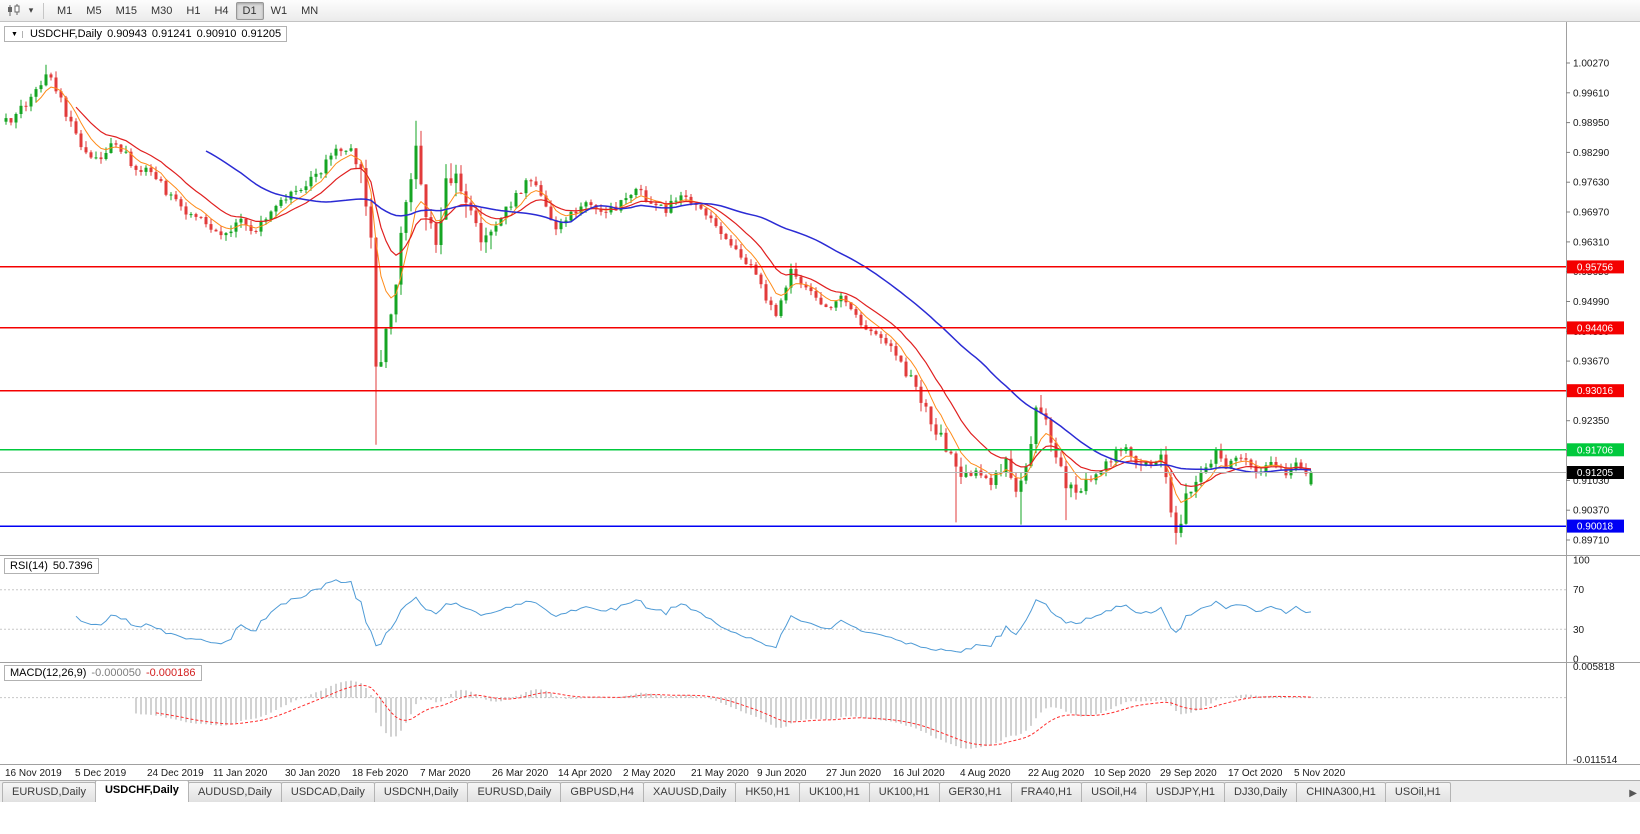 The image size is (1640, 834). What do you see at coordinates (975, 792) in the screenshot?
I see `chart-tab-ger30-h1: GER30,H1` at bounding box center [975, 792].